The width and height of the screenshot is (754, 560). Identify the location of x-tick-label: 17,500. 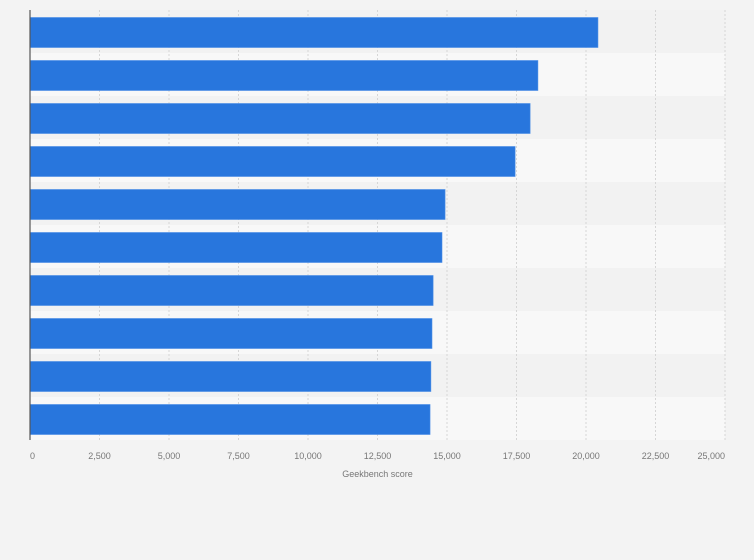
(517, 456).